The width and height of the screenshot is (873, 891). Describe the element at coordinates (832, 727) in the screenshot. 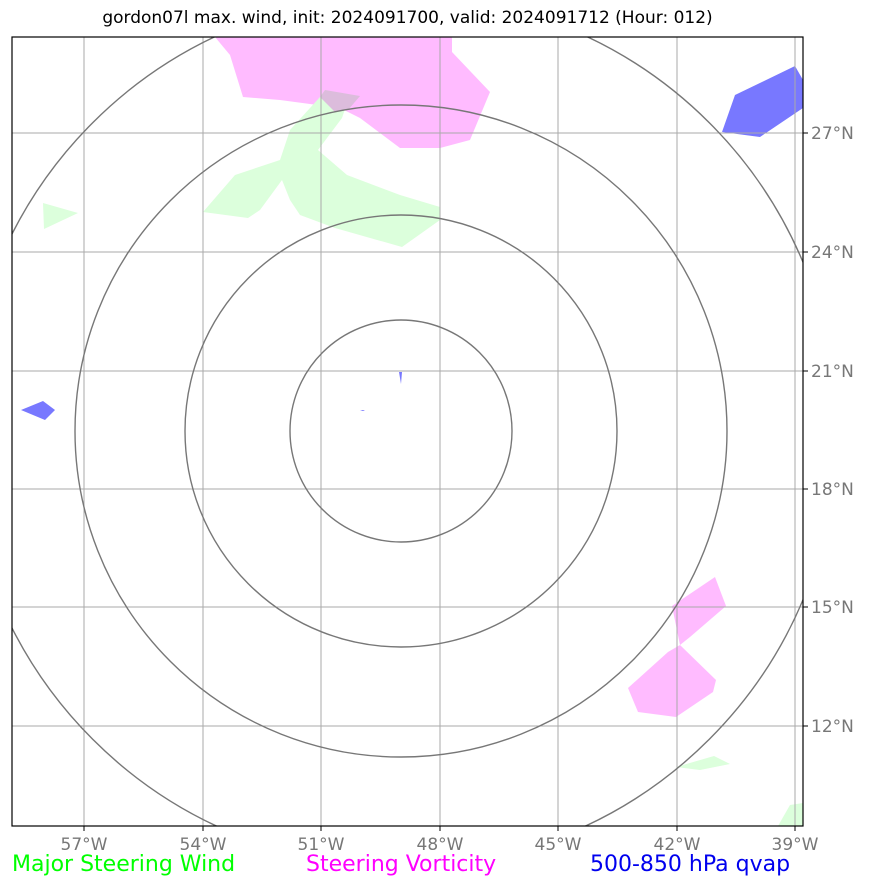

I see `lat-label: 12°N` at that location.